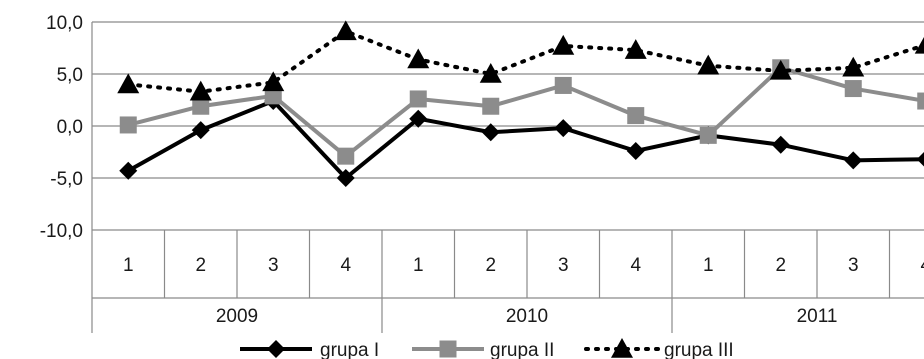  What do you see at coordinates (64, 23) in the screenshot?
I see `y-tick-label: 10,0` at bounding box center [64, 23].